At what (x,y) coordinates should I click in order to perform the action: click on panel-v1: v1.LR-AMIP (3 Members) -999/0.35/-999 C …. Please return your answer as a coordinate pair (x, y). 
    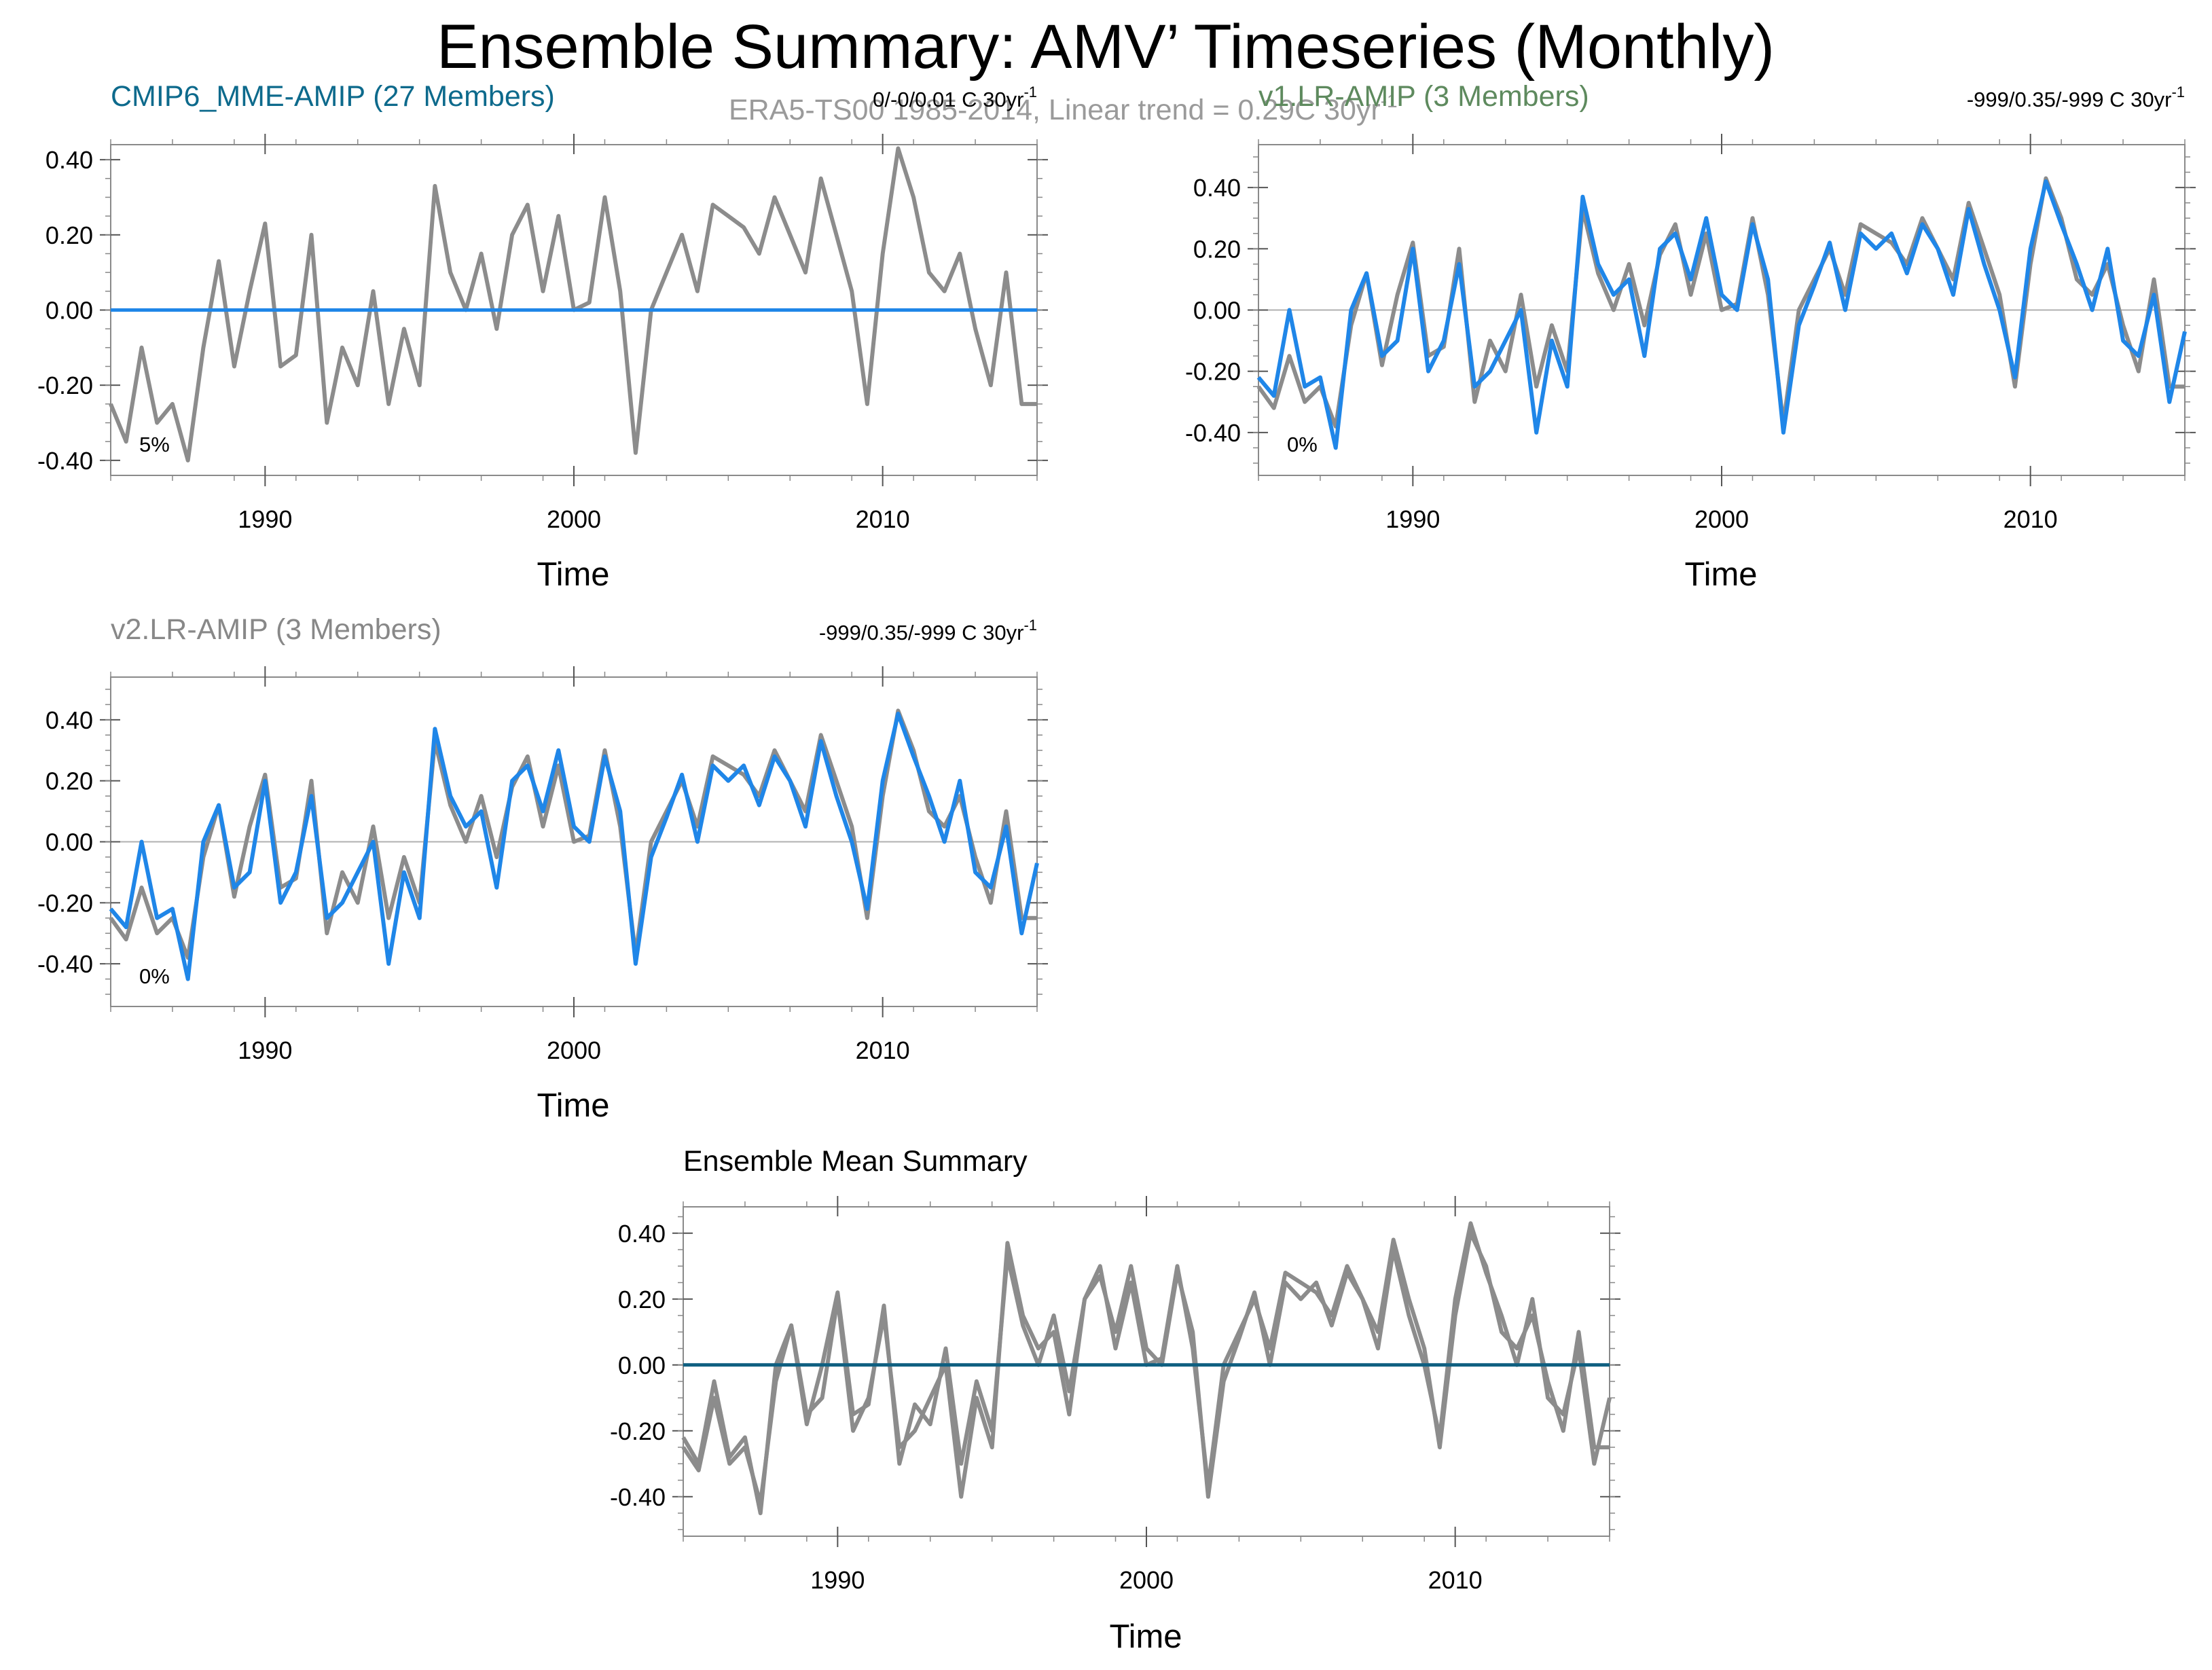
    Looking at the image, I should click on (1690, 336).